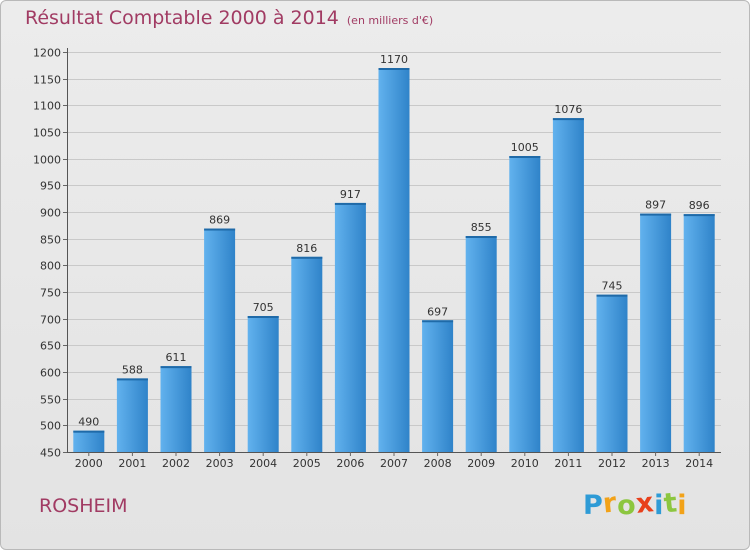 This screenshot has width=750, height=550. Describe the element at coordinates (132, 369) in the screenshot. I see `data-label: 588` at that location.